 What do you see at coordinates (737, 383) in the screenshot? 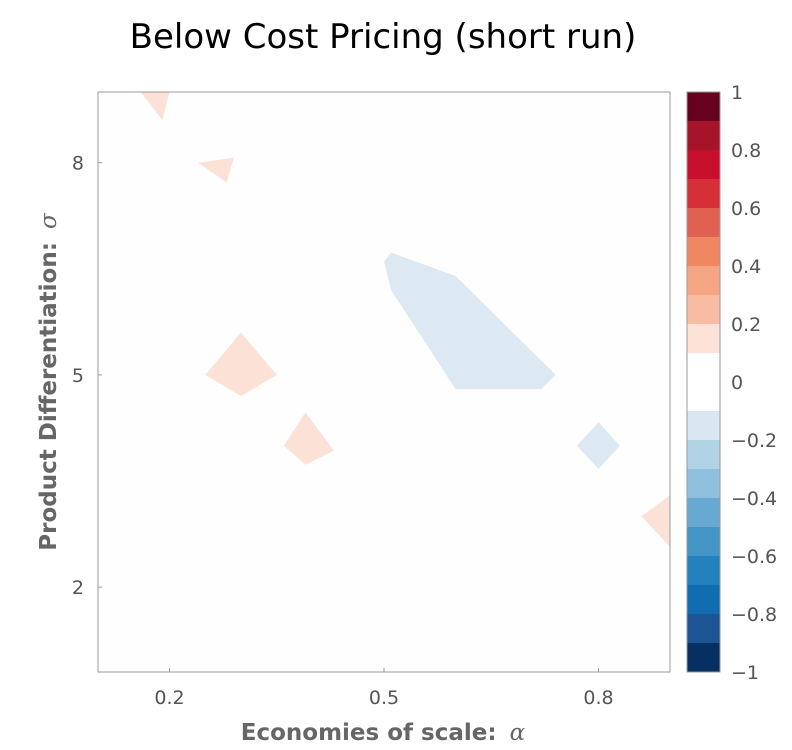
I see `colorbar-tick-label: 0` at bounding box center [737, 383].